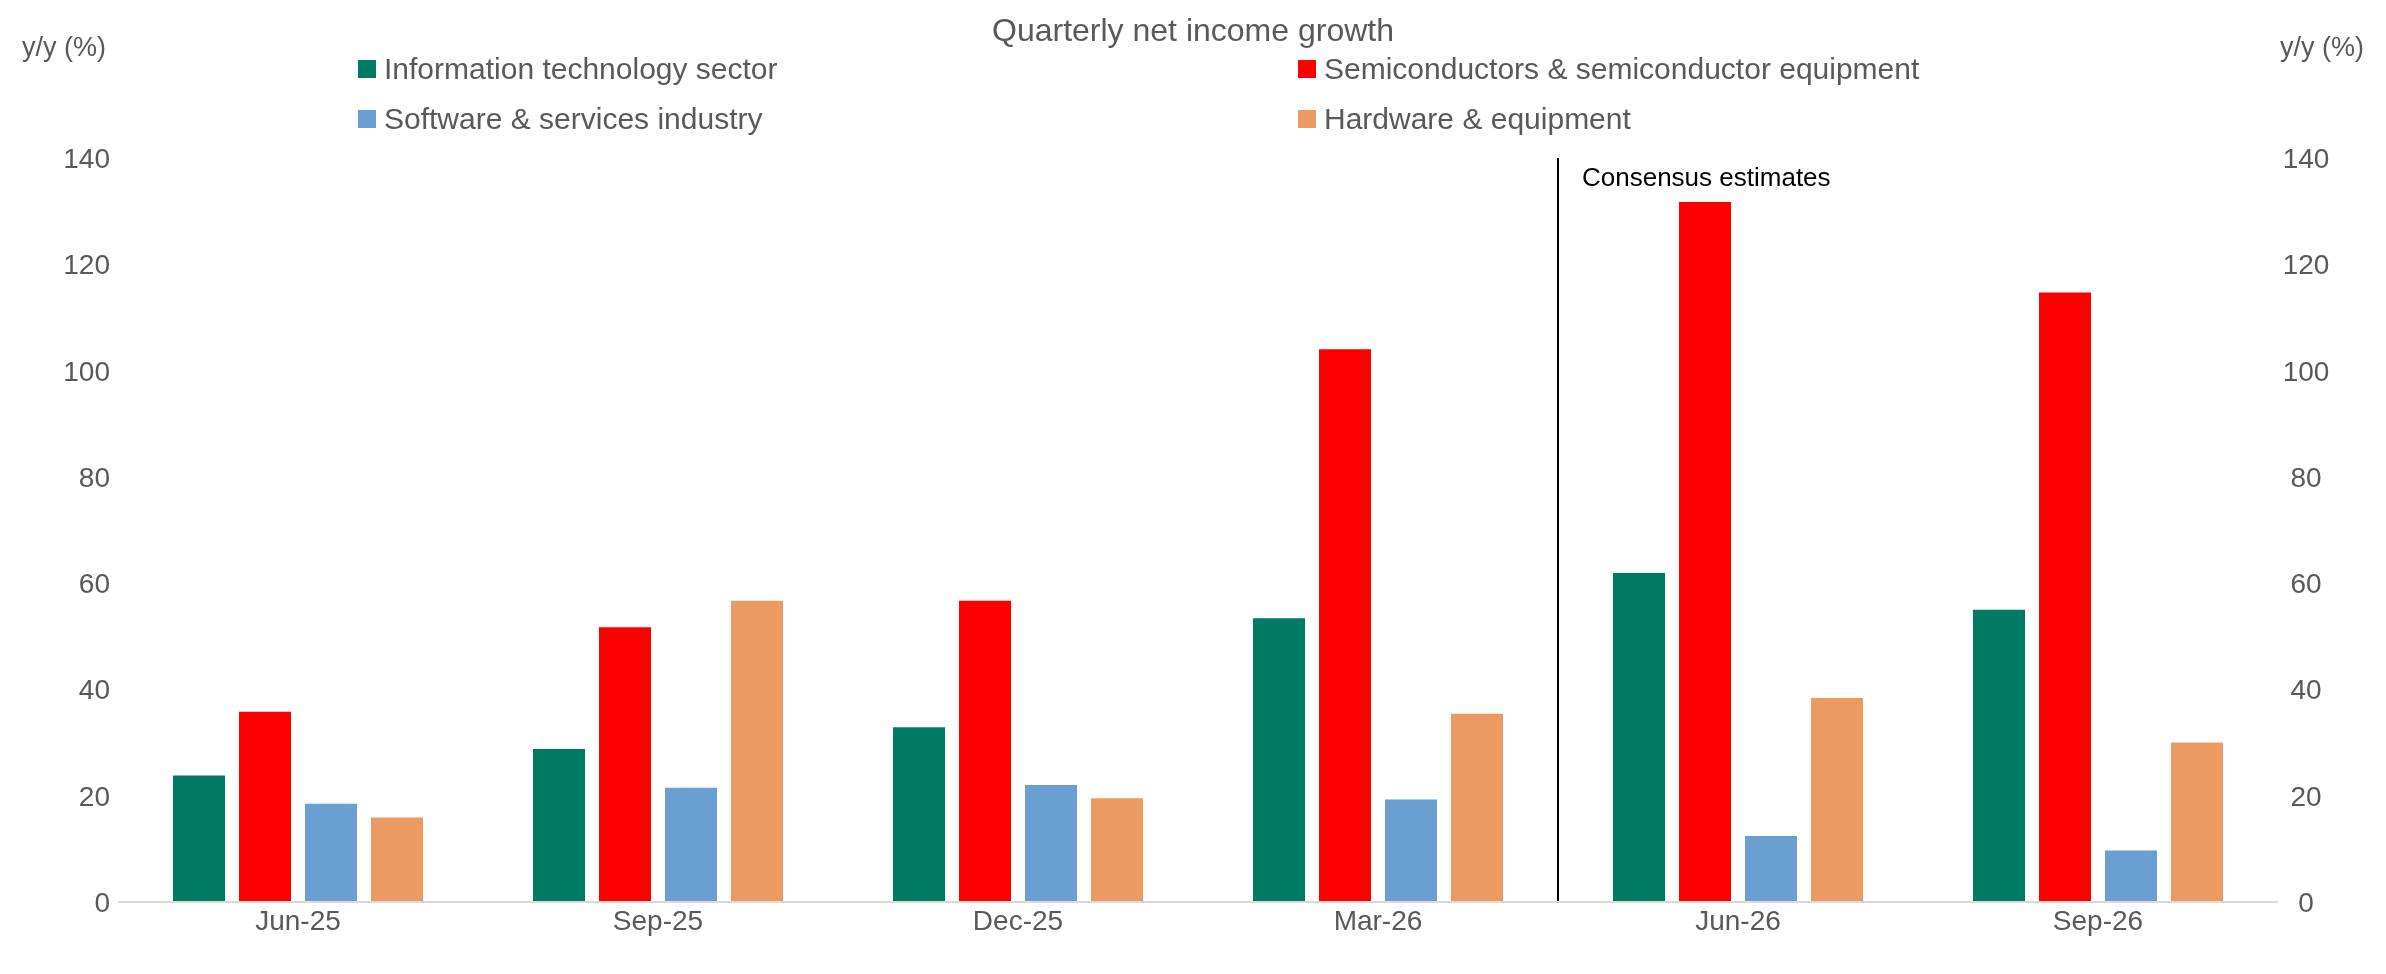 The image size is (2386, 974). What do you see at coordinates (86, 371) in the screenshot?
I see `y-tick-label: 100` at bounding box center [86, 371].